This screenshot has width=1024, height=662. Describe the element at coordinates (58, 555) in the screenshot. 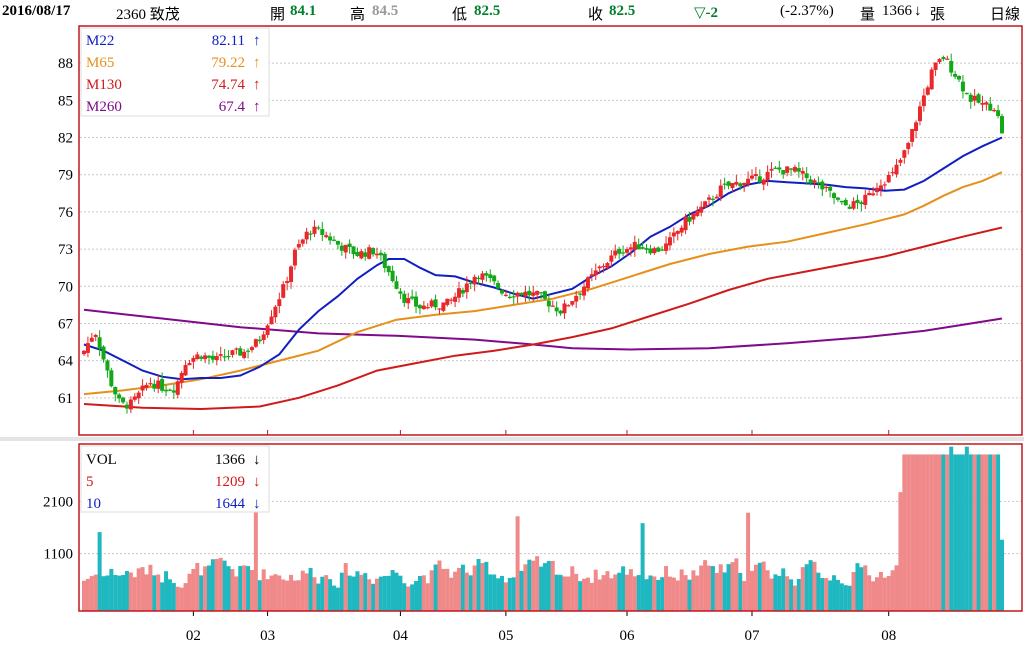

I see `volume-y-tick-label: 1100` at that location.